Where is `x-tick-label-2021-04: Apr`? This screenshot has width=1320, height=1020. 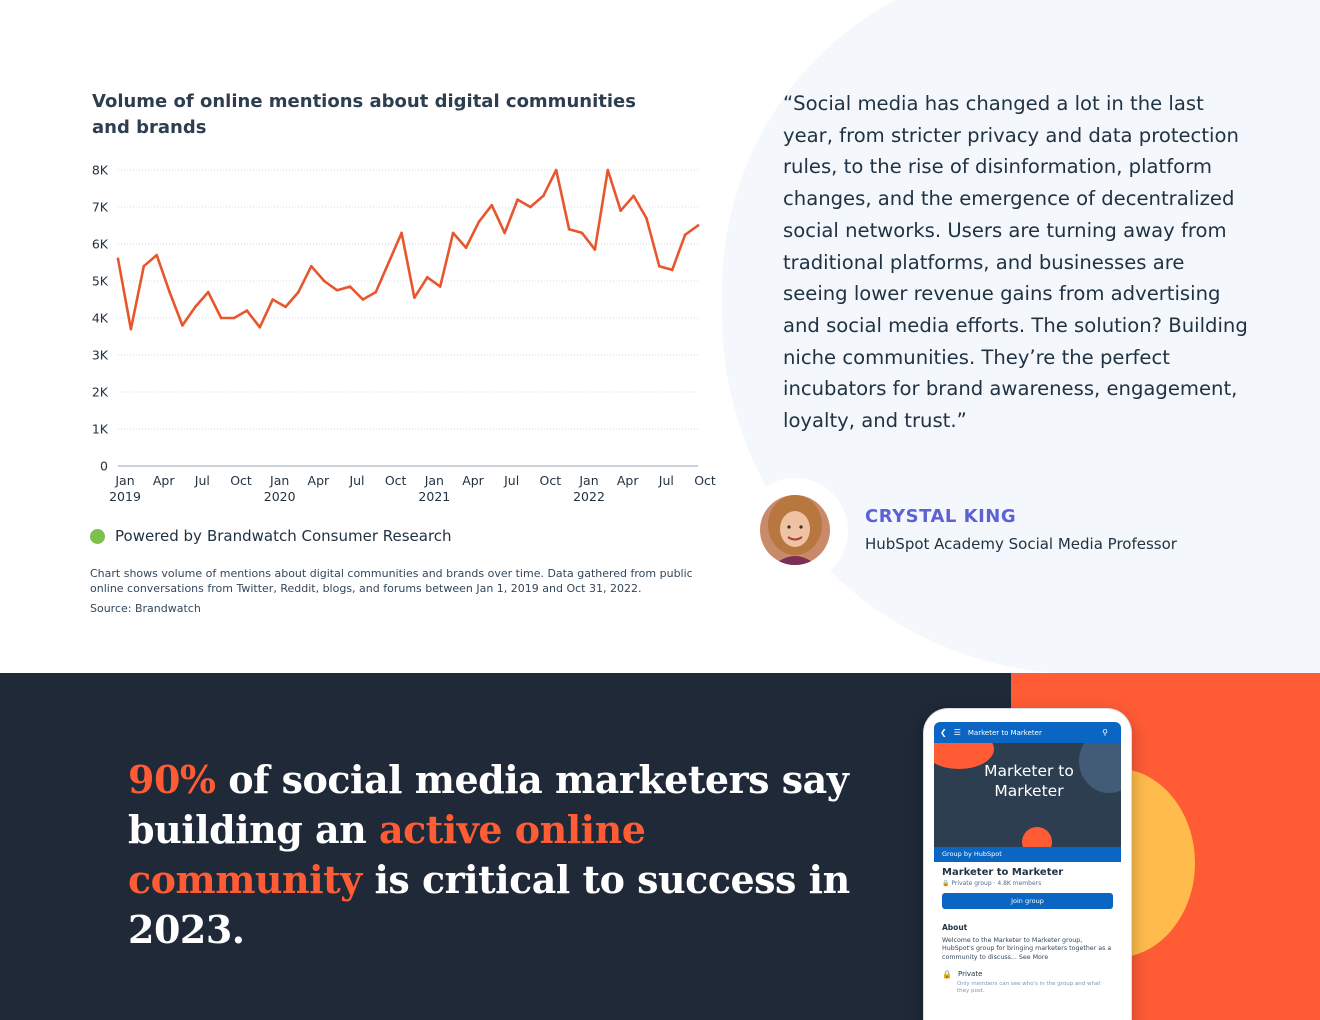 x-tick-label-2021-04: Apr is located at coordinates (473, 480).